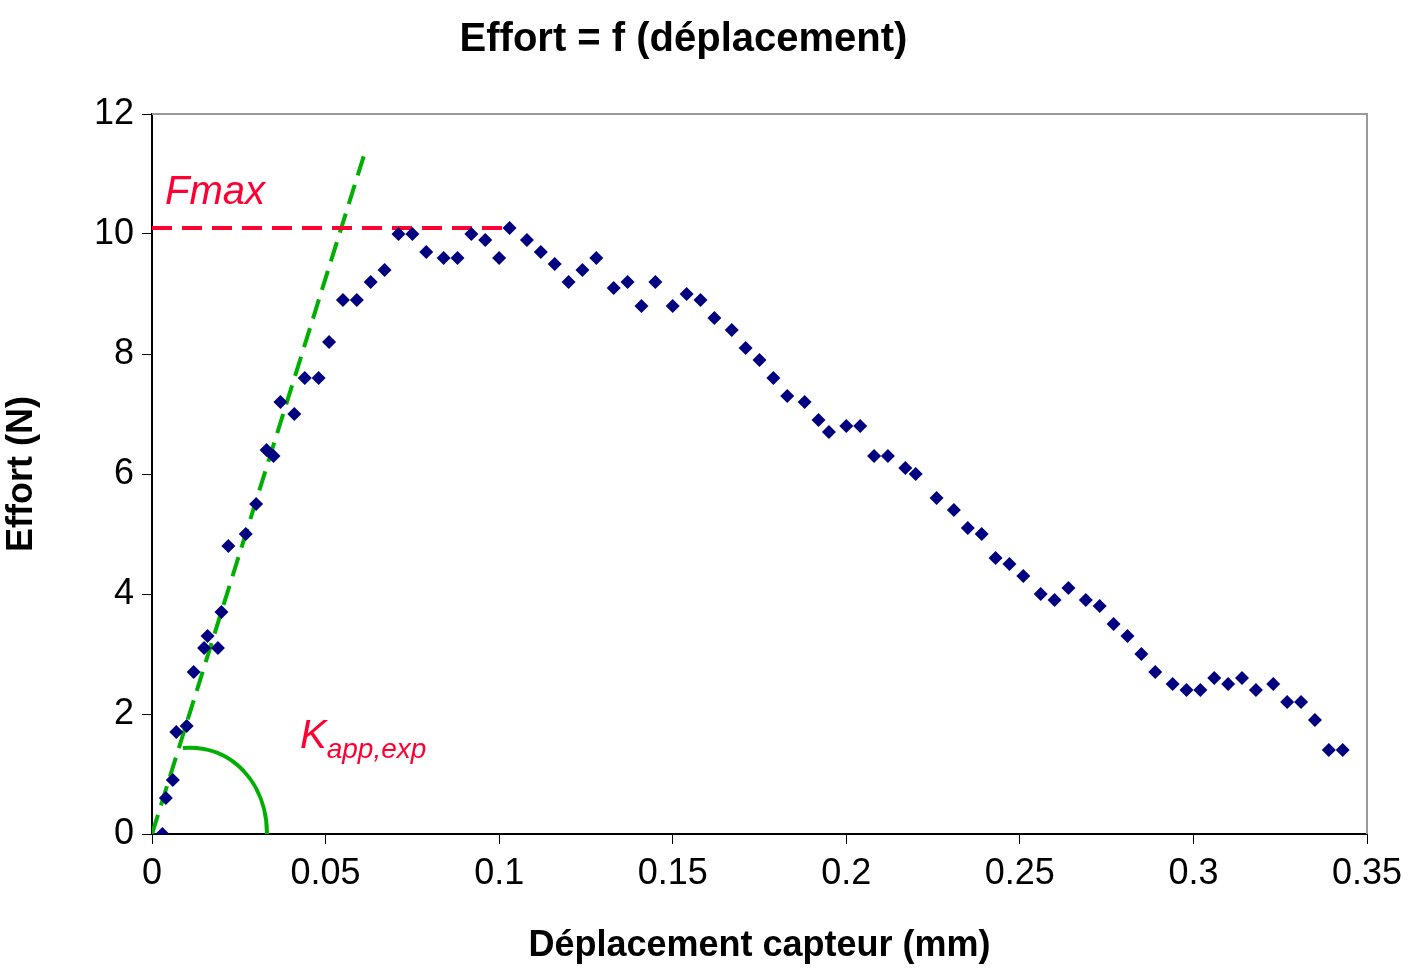  I want to click on y-tick-label: 4, so click(123, 591).